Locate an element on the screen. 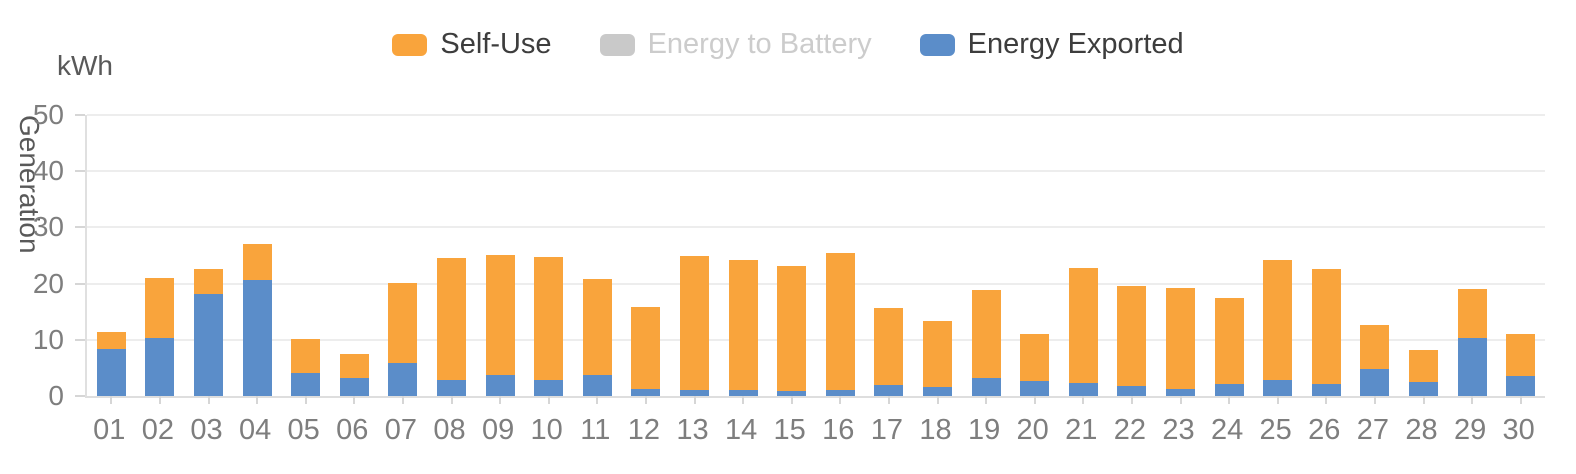 Image resolution: width=1576 pixels, height=474 pixels. bar-25-self-use is located at coordinates (1278, 320).